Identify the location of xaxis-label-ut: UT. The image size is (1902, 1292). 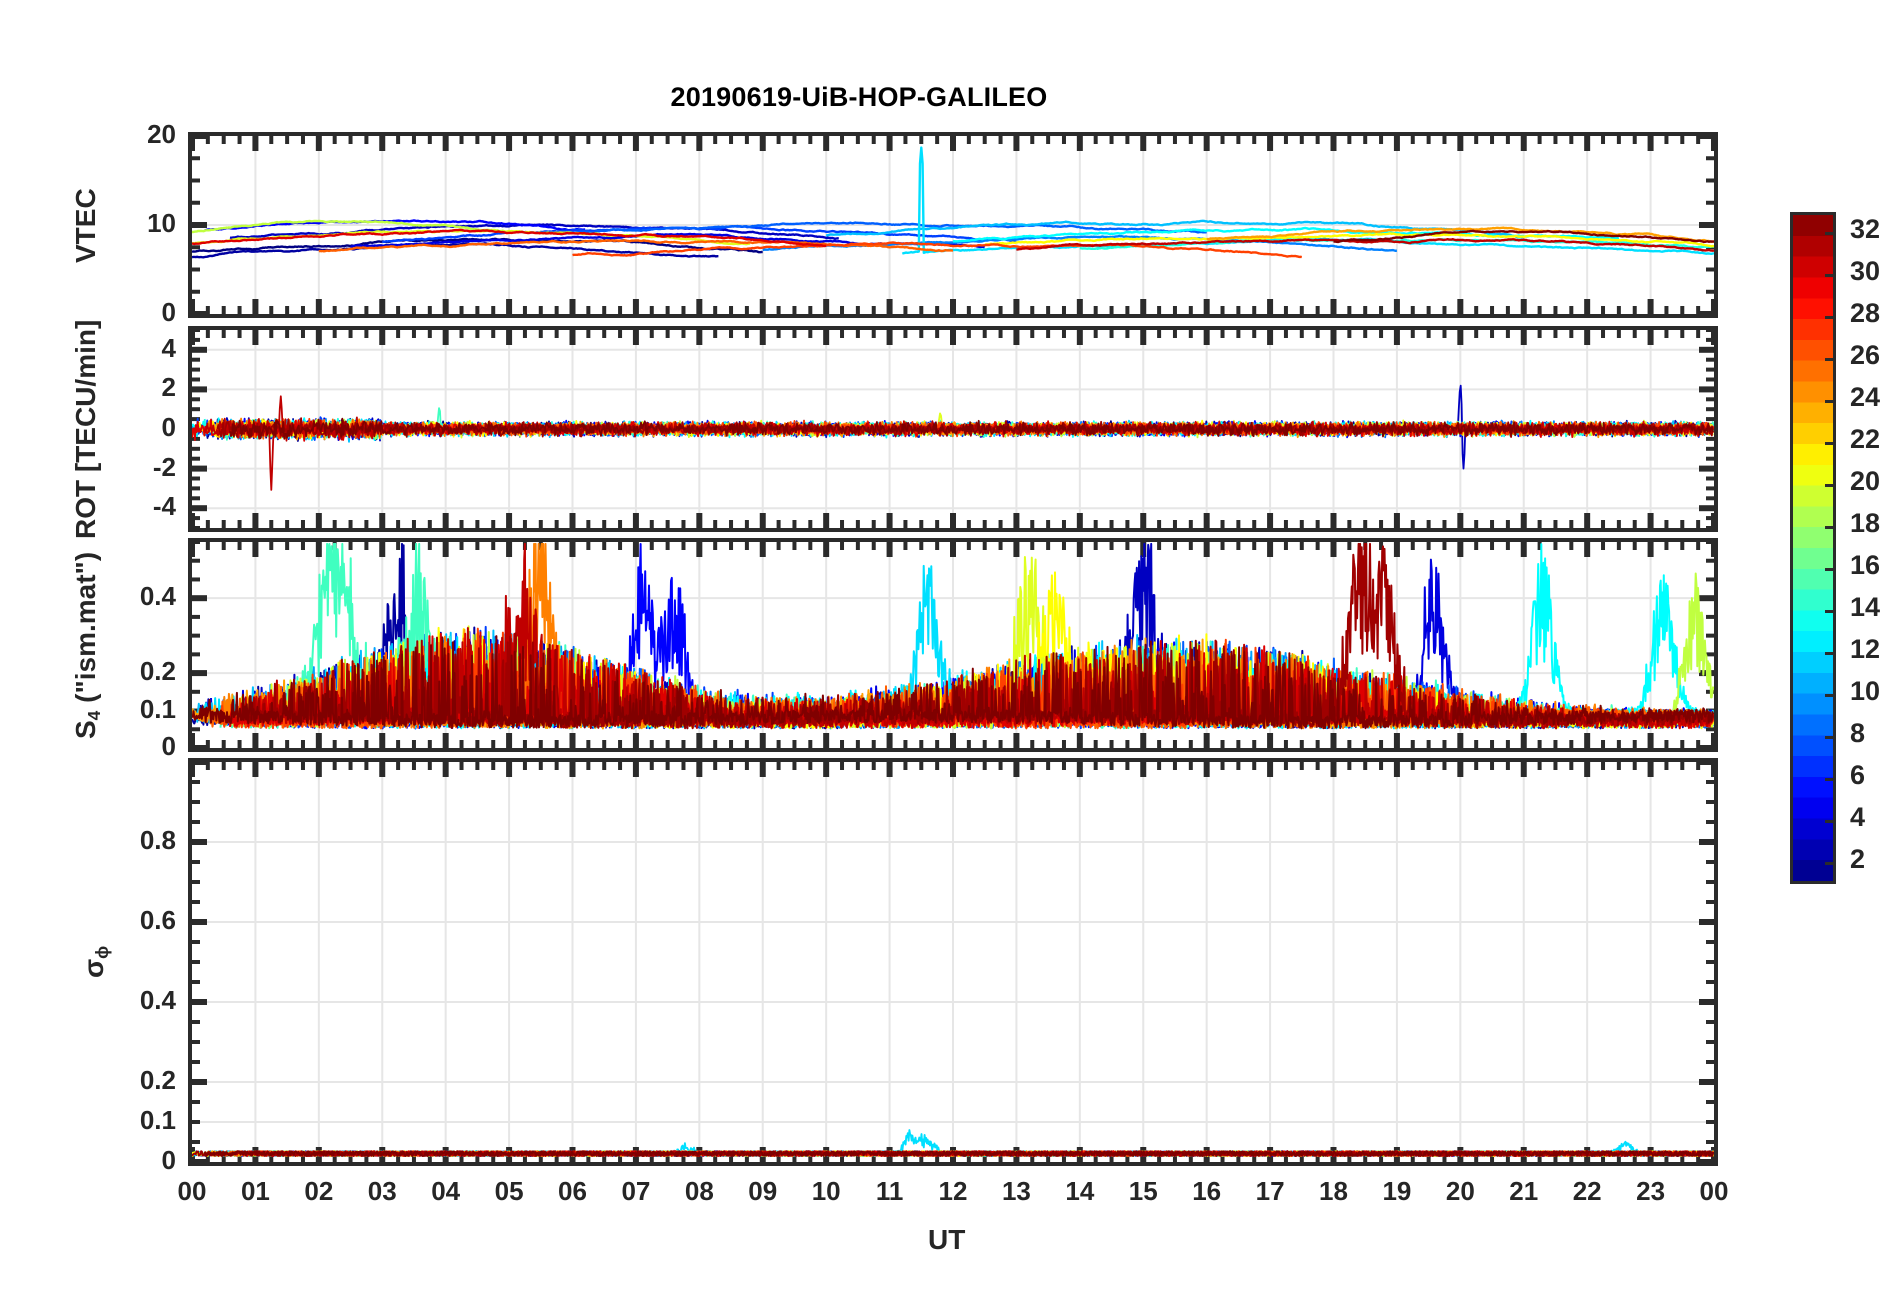
(947, 1239).